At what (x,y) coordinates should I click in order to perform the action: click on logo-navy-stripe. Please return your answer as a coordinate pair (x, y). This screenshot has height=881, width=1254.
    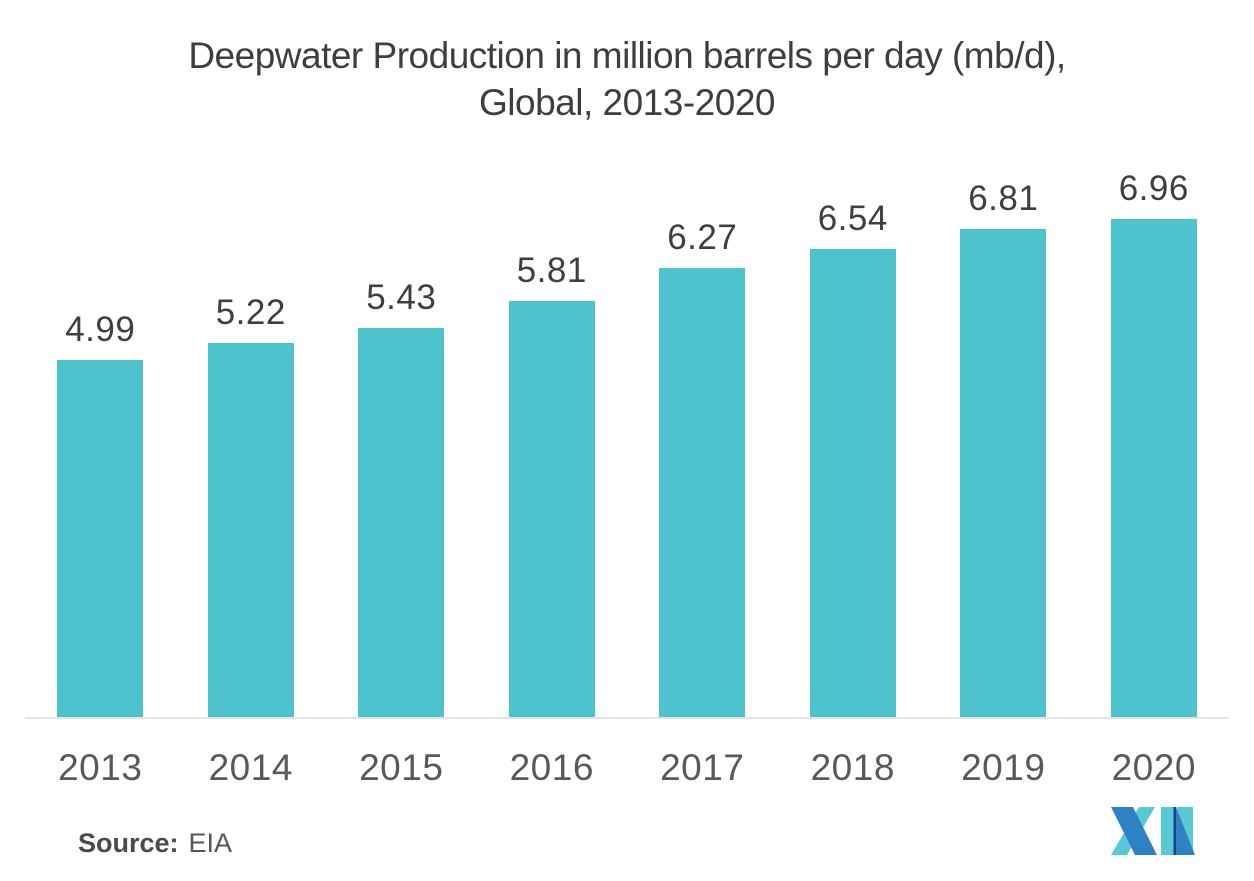
    Looking at the image, I should click on (1174, 831).